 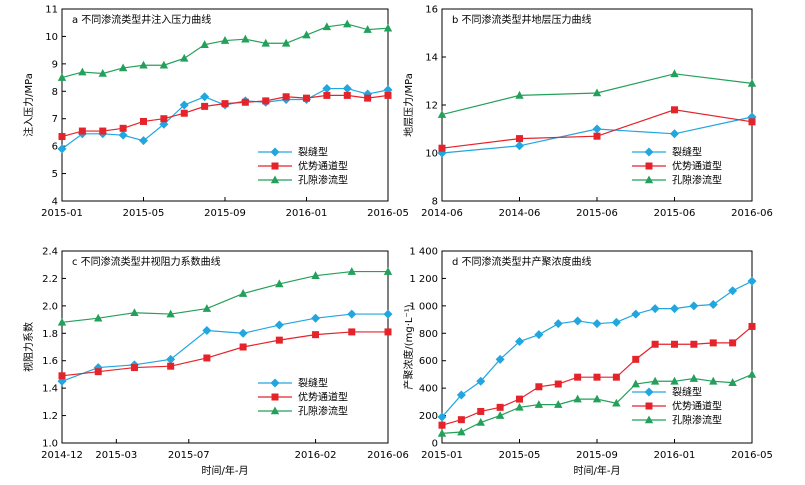 What do you see at coordinates (697, 180) in the screenshot?
I see `legend-label: 孔隙渗流型` at bounding box center [697, 180].